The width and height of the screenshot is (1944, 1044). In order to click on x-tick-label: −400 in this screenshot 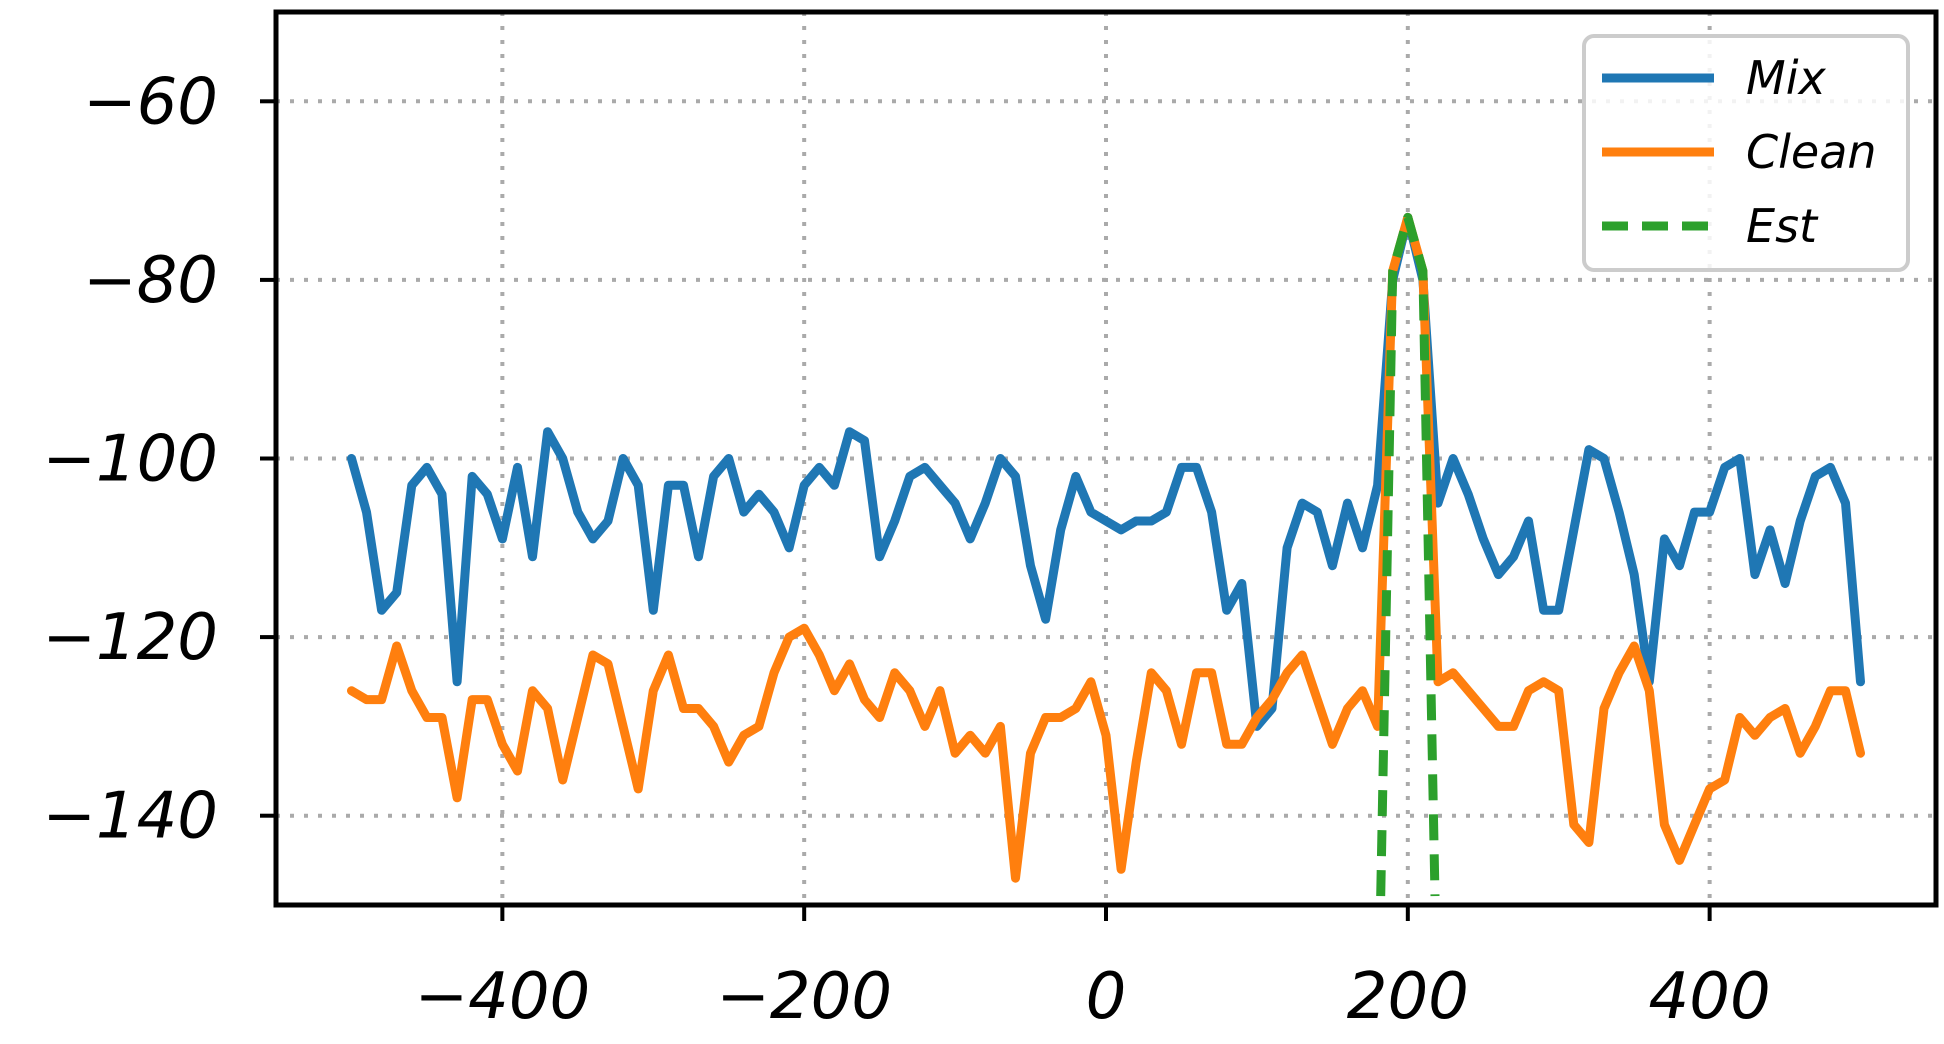, I will do `click(502, 997)`.